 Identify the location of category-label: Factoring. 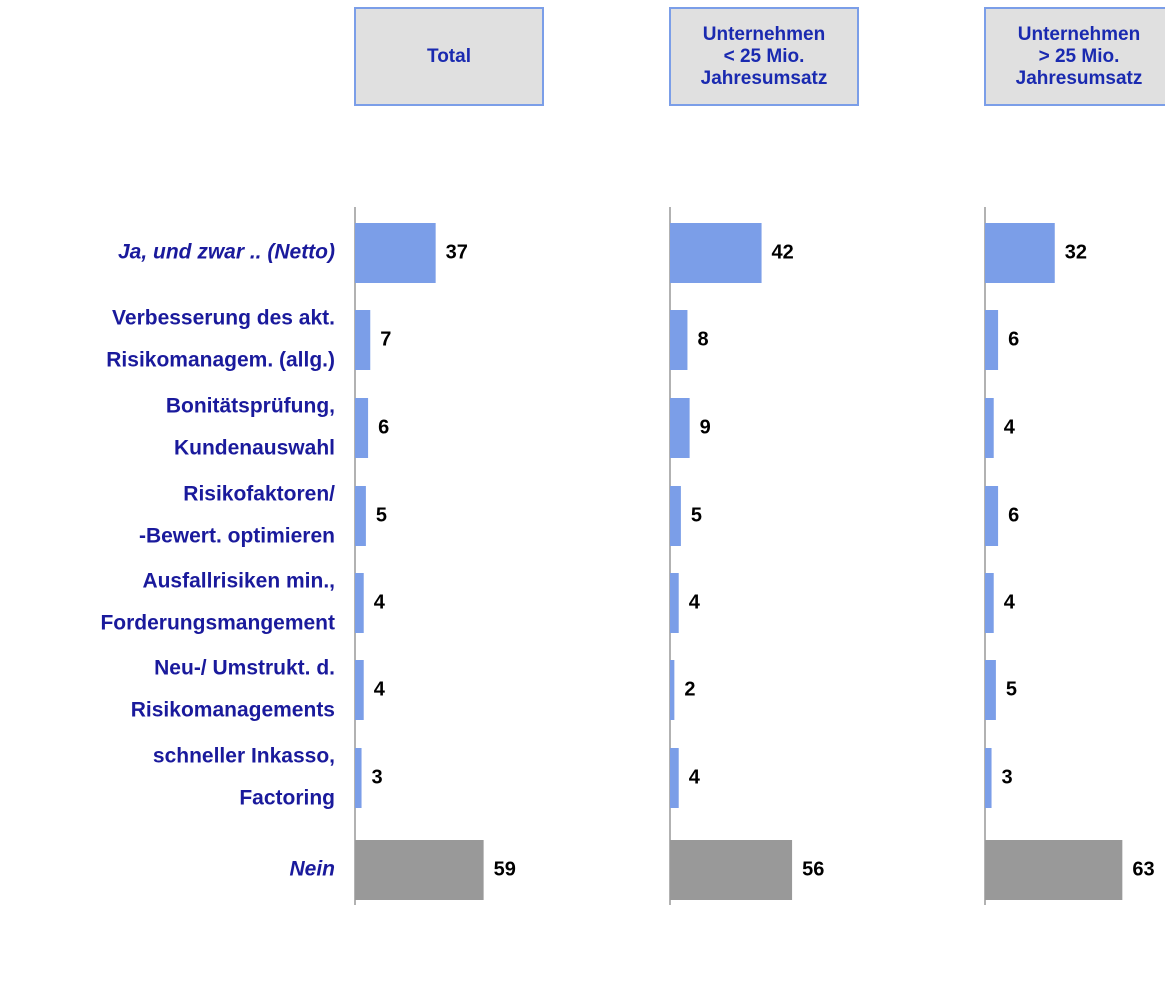
(287, 798).